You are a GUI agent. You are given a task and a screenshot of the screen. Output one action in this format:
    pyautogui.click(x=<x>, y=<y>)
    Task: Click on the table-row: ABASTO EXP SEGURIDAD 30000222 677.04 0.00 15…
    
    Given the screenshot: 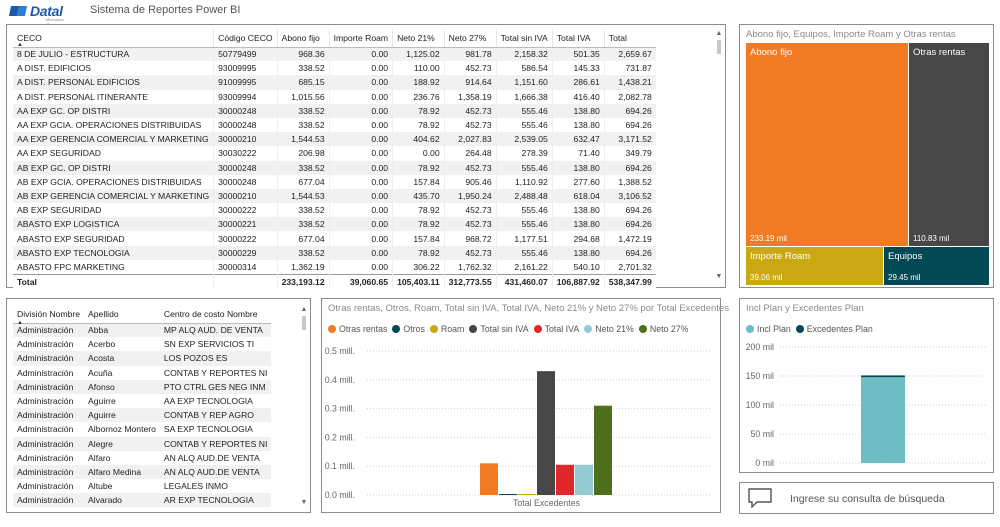 What is the action you would take?
    pyautogui.click(x=334, y=238)
    